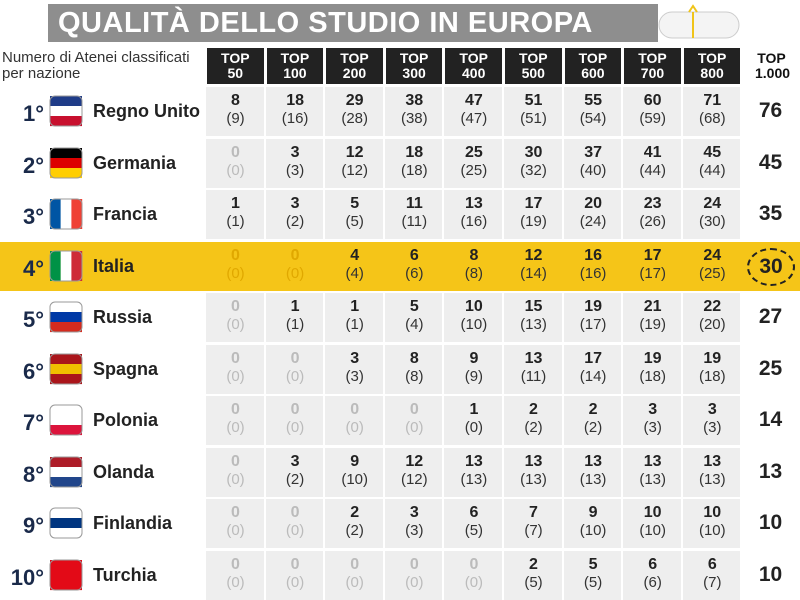 The width and height of the screenshot is (800, 600). Describe the element at coordinates (593, 265) in the screenshot. I see `table-cell: 16 (16)` at that location.